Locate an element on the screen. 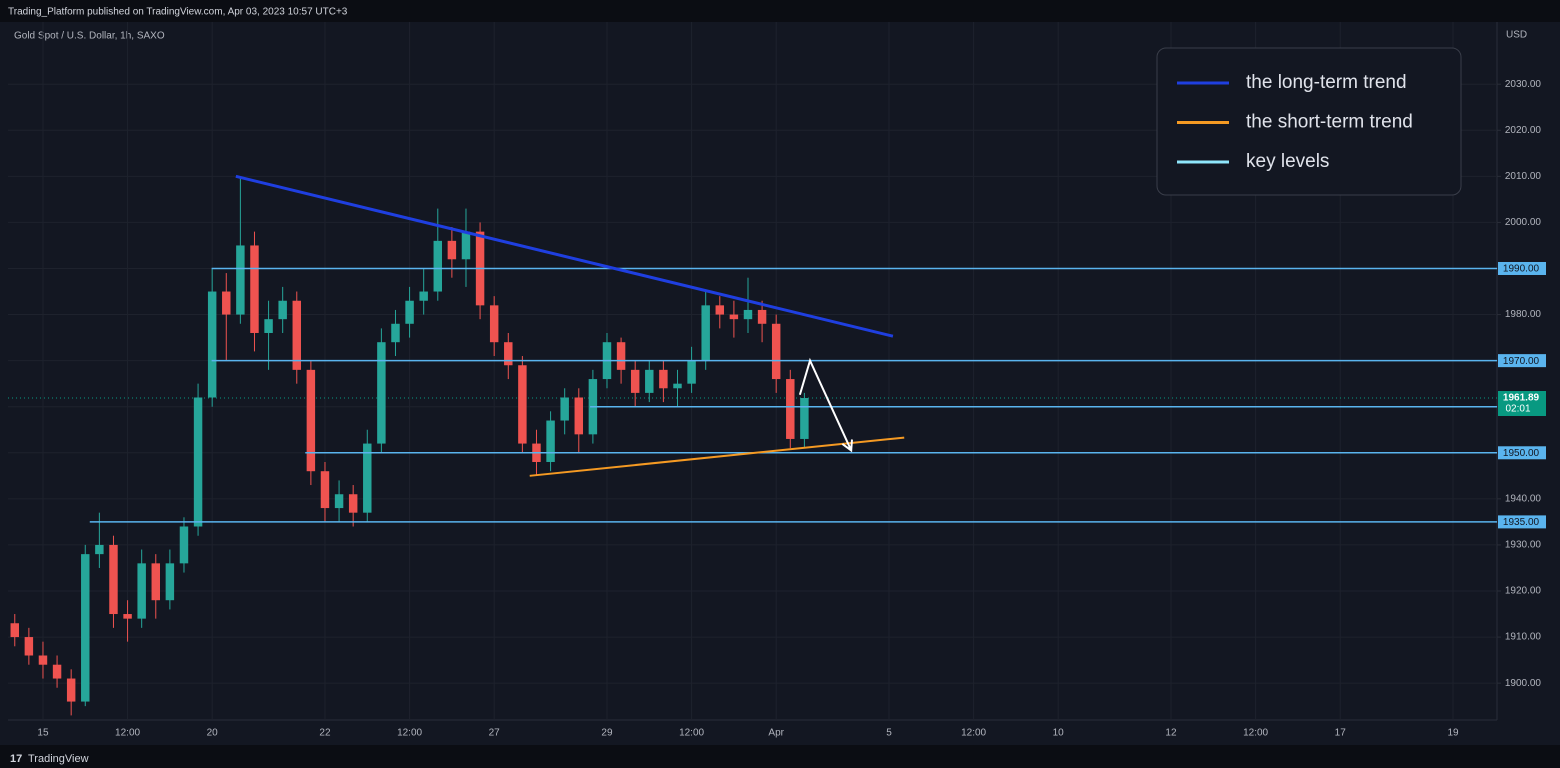 The height and width of the screenshot is (768, 1560). y-tick-label: 1940.00 is located at coordinates (1523, 498).